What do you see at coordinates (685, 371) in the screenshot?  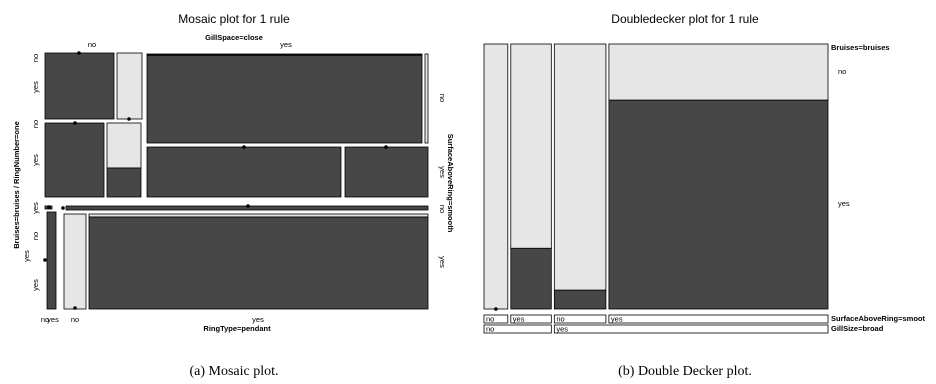 I see `dd-caption: (b) Double Decker plot.` at bounding box center [685, 371].